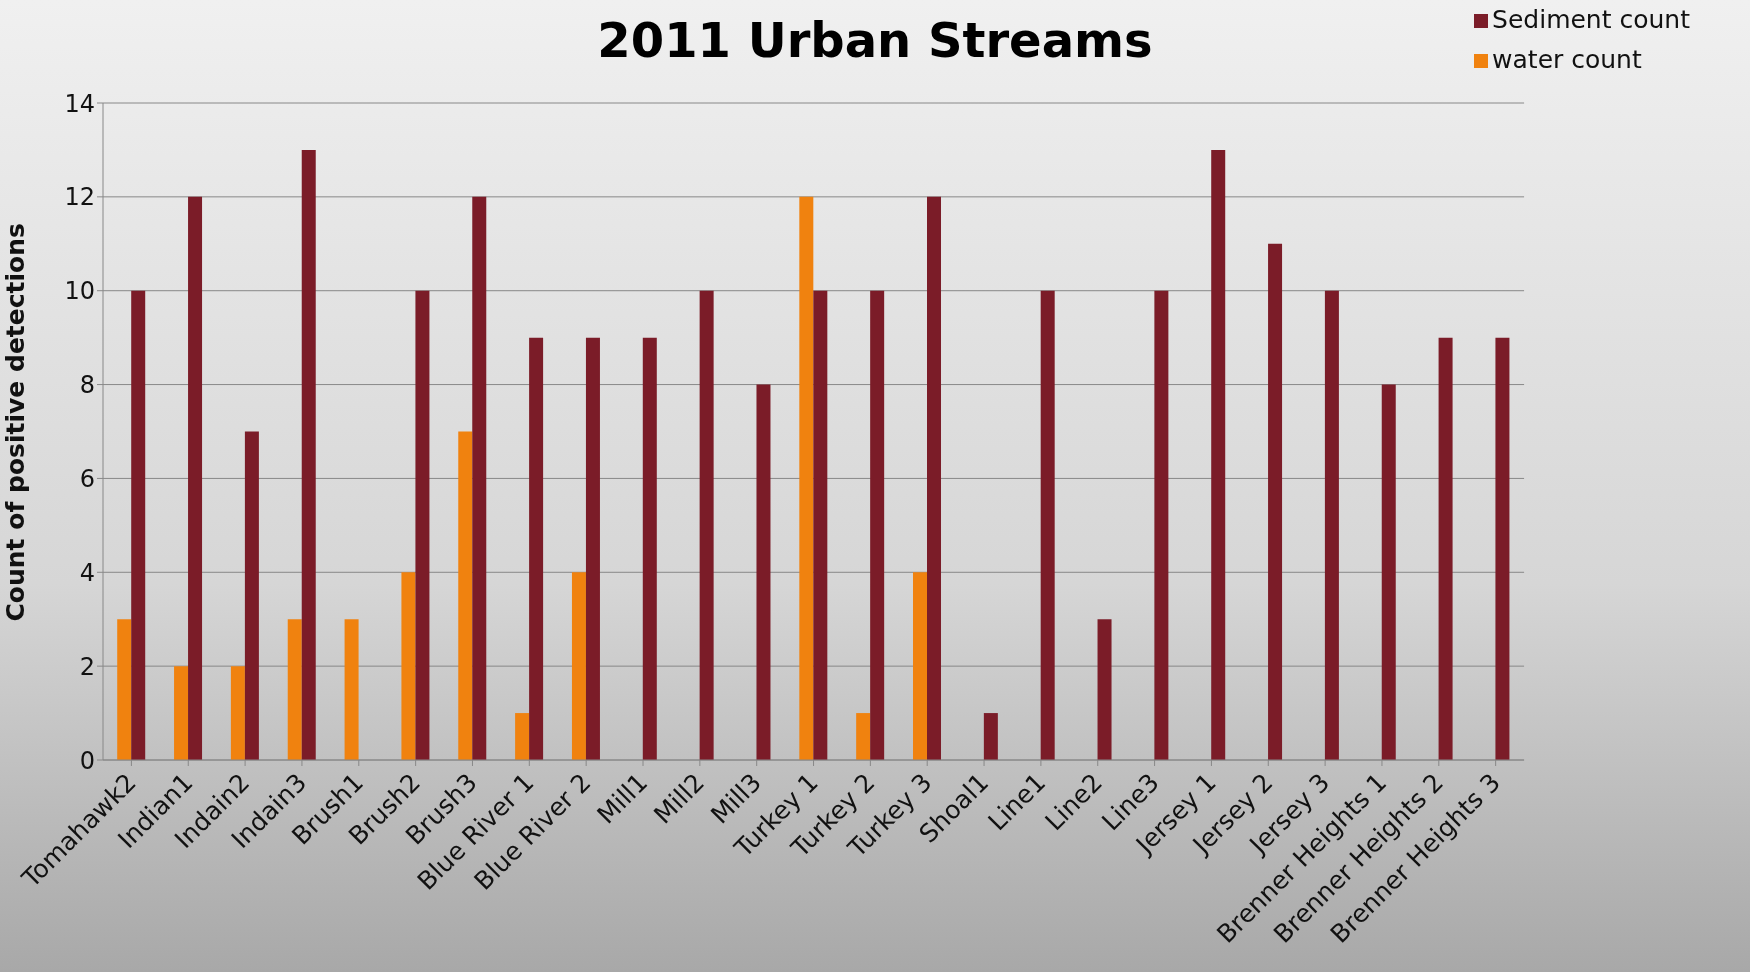 This screenshot has height=972, width=1750. I want to click on y-tick-label: 6, so click(87, 478).